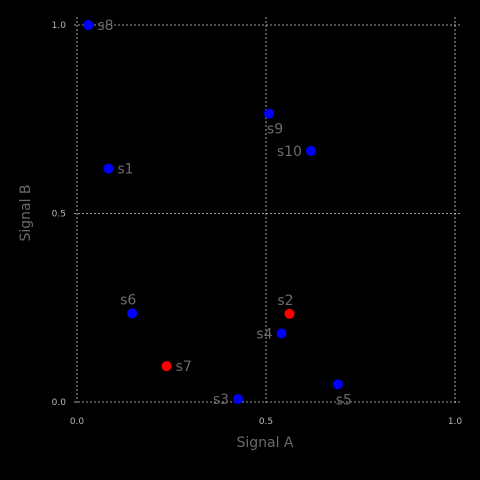  Describe the element at coordinates (77, 422) in the screenshot. I see `x-tick-label: 0.0` at that location.